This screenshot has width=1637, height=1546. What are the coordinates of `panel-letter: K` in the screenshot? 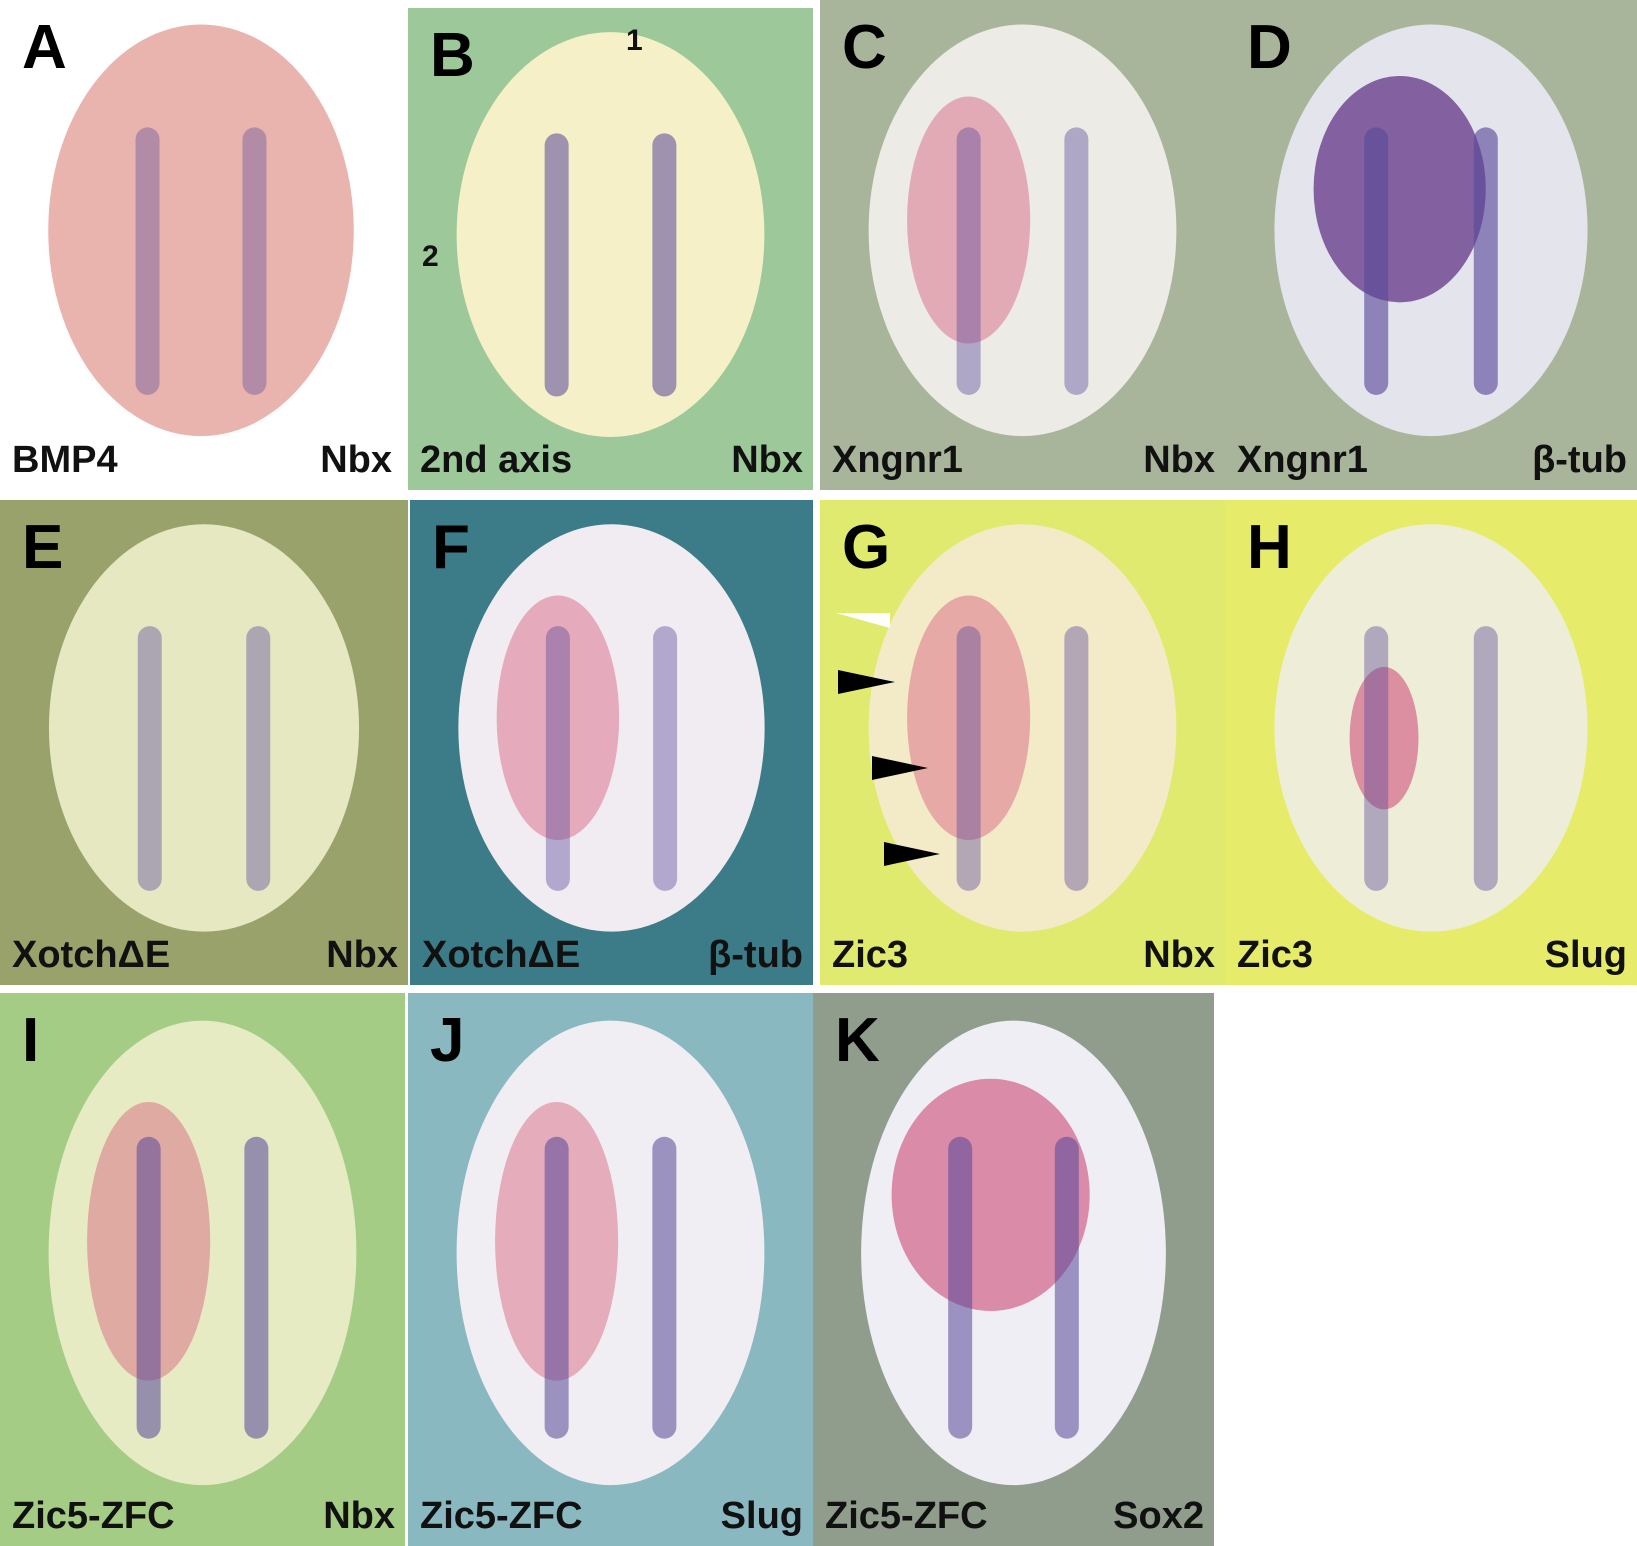 It's located at (857, 1040).